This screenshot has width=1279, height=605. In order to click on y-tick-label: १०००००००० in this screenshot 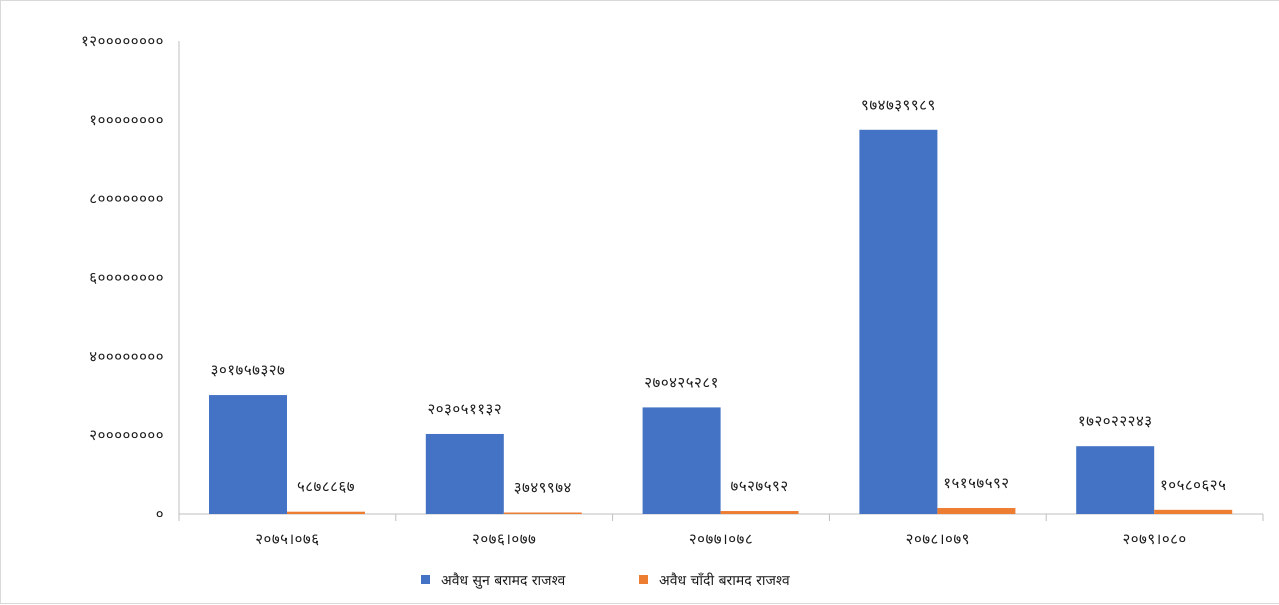, I will do `click(126, 120)`.